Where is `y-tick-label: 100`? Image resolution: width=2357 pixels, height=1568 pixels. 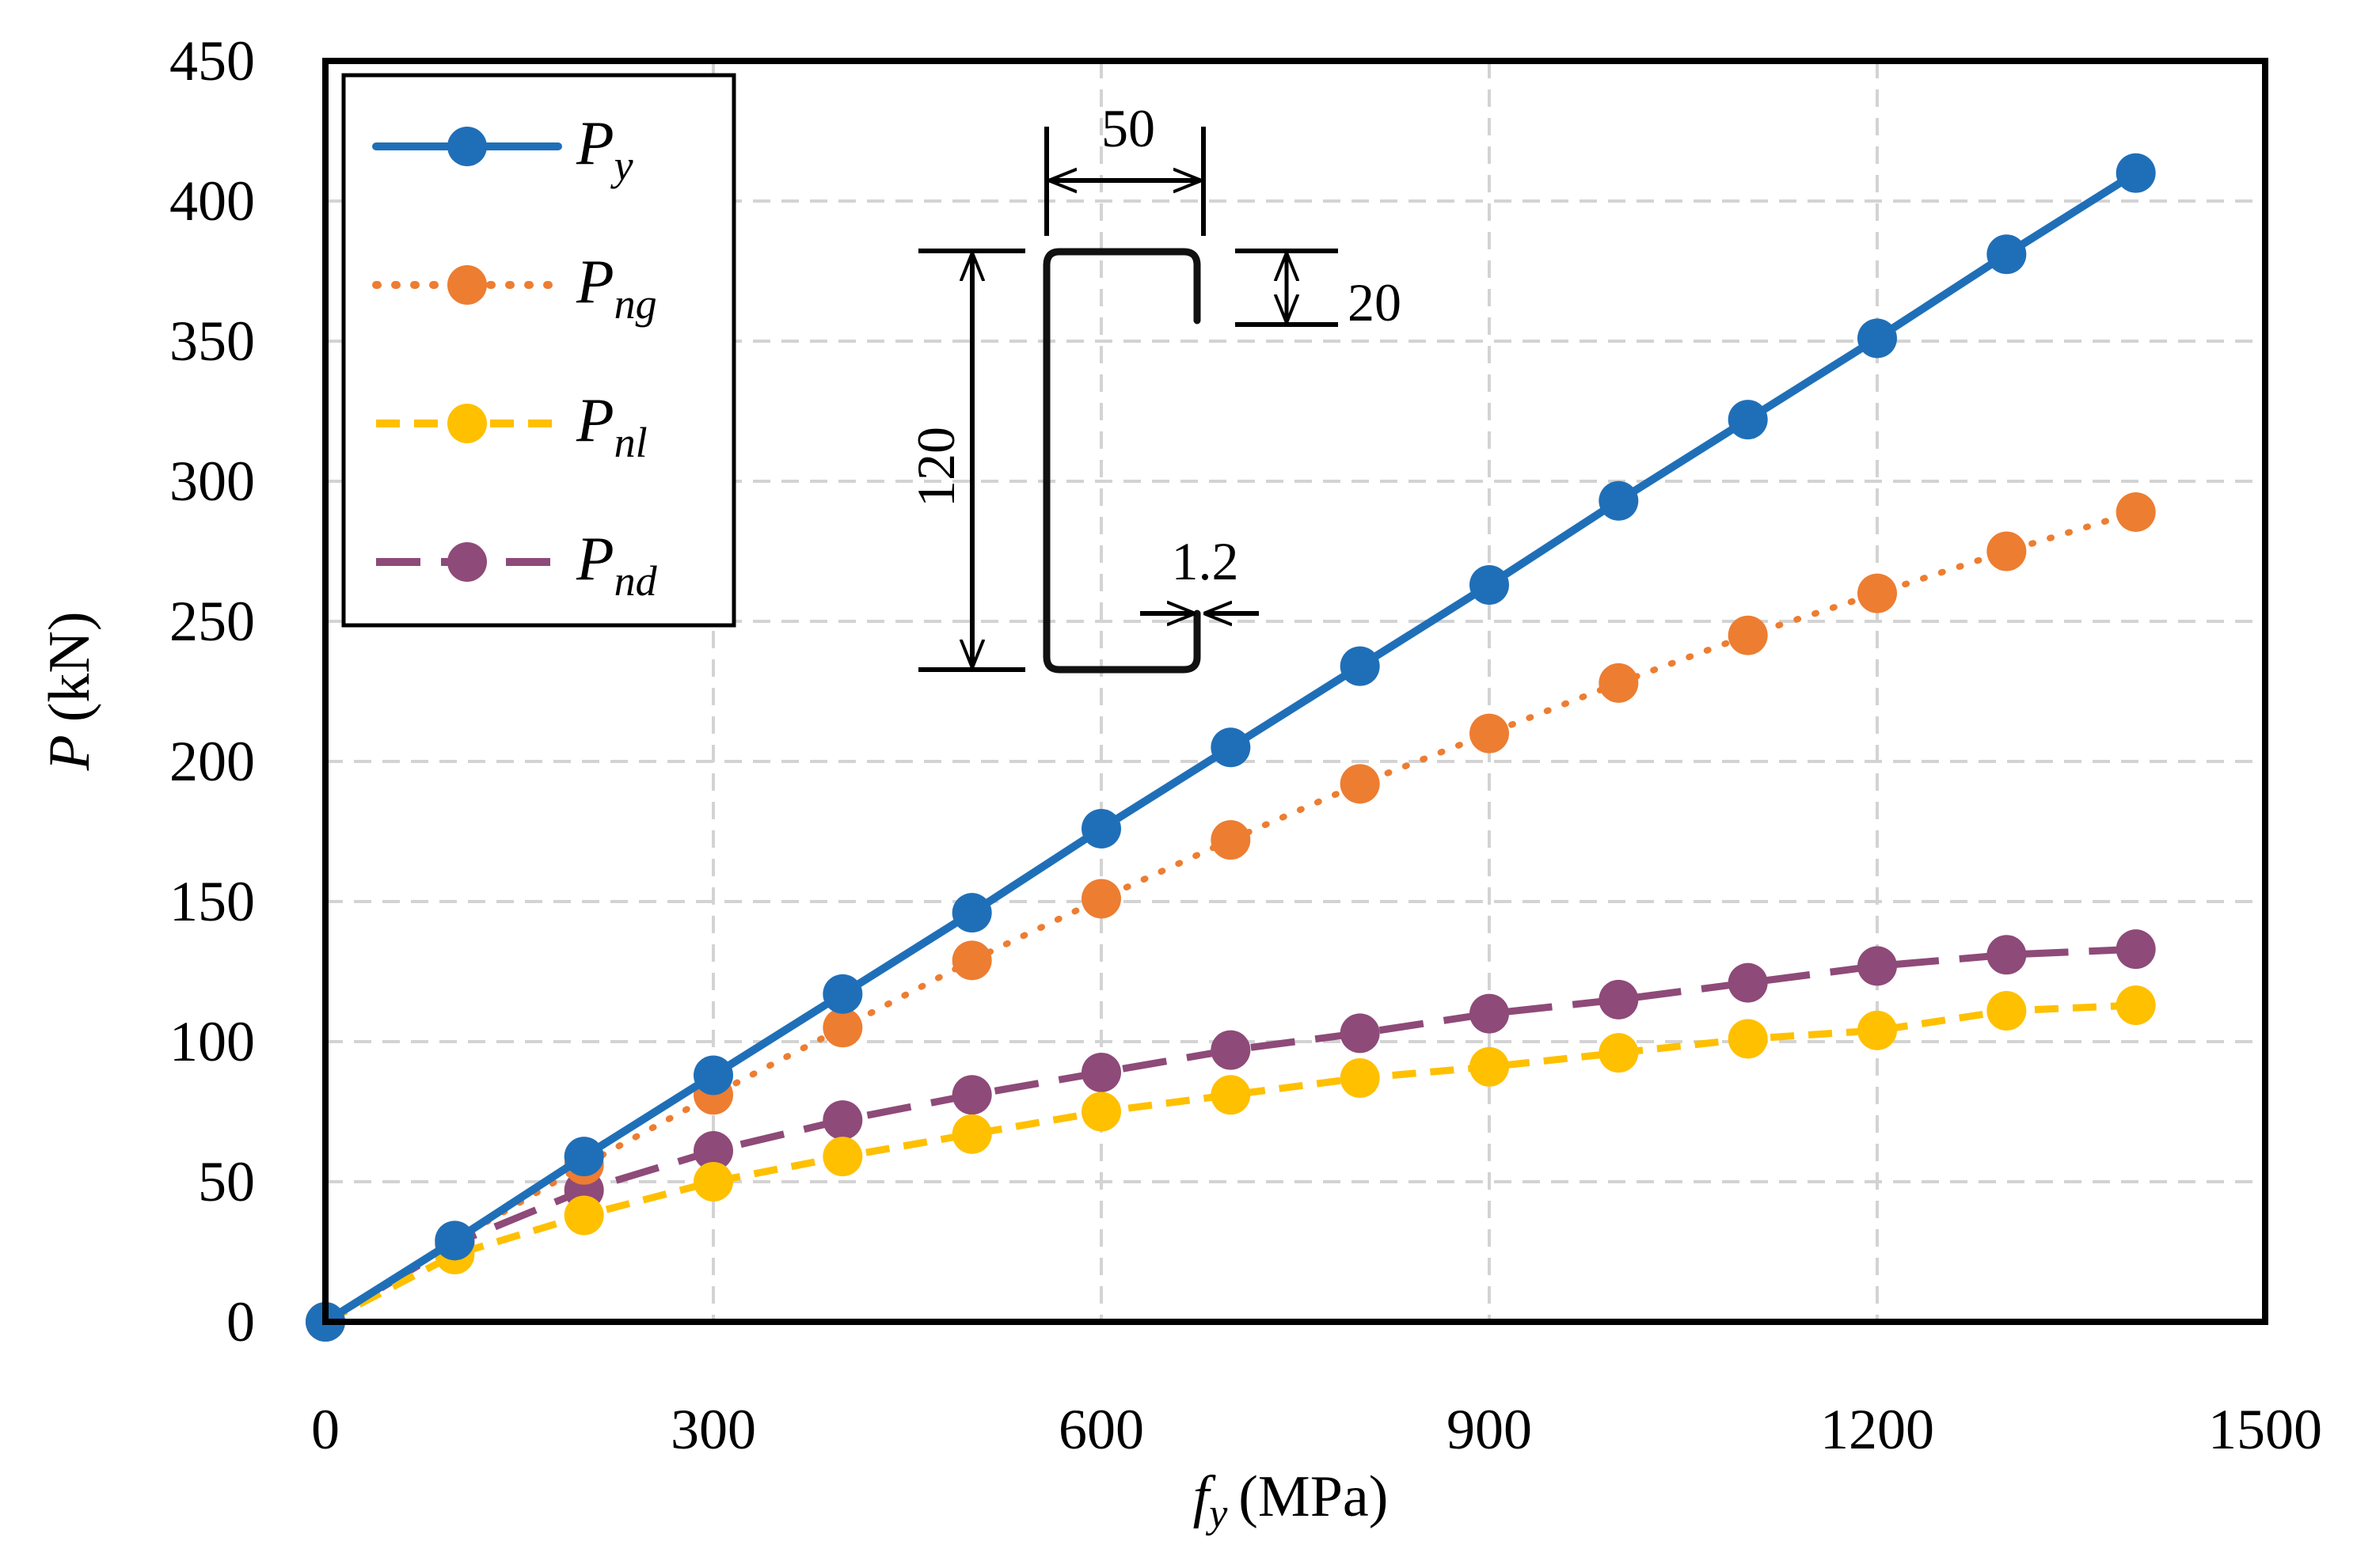
y-tick-label: 100 is located at coordinates (212, 1041).